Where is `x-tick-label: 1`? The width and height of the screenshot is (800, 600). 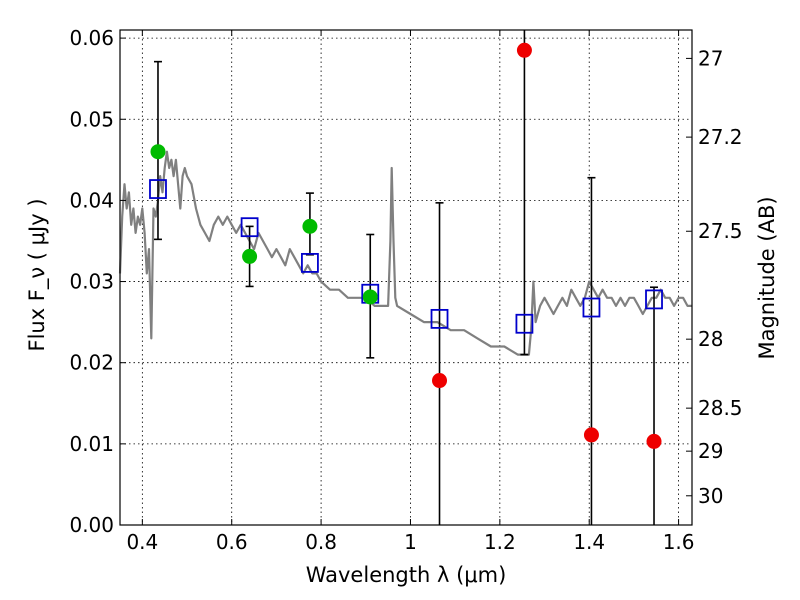 x-tick-label: 1 is located at coordinates (410, 542).